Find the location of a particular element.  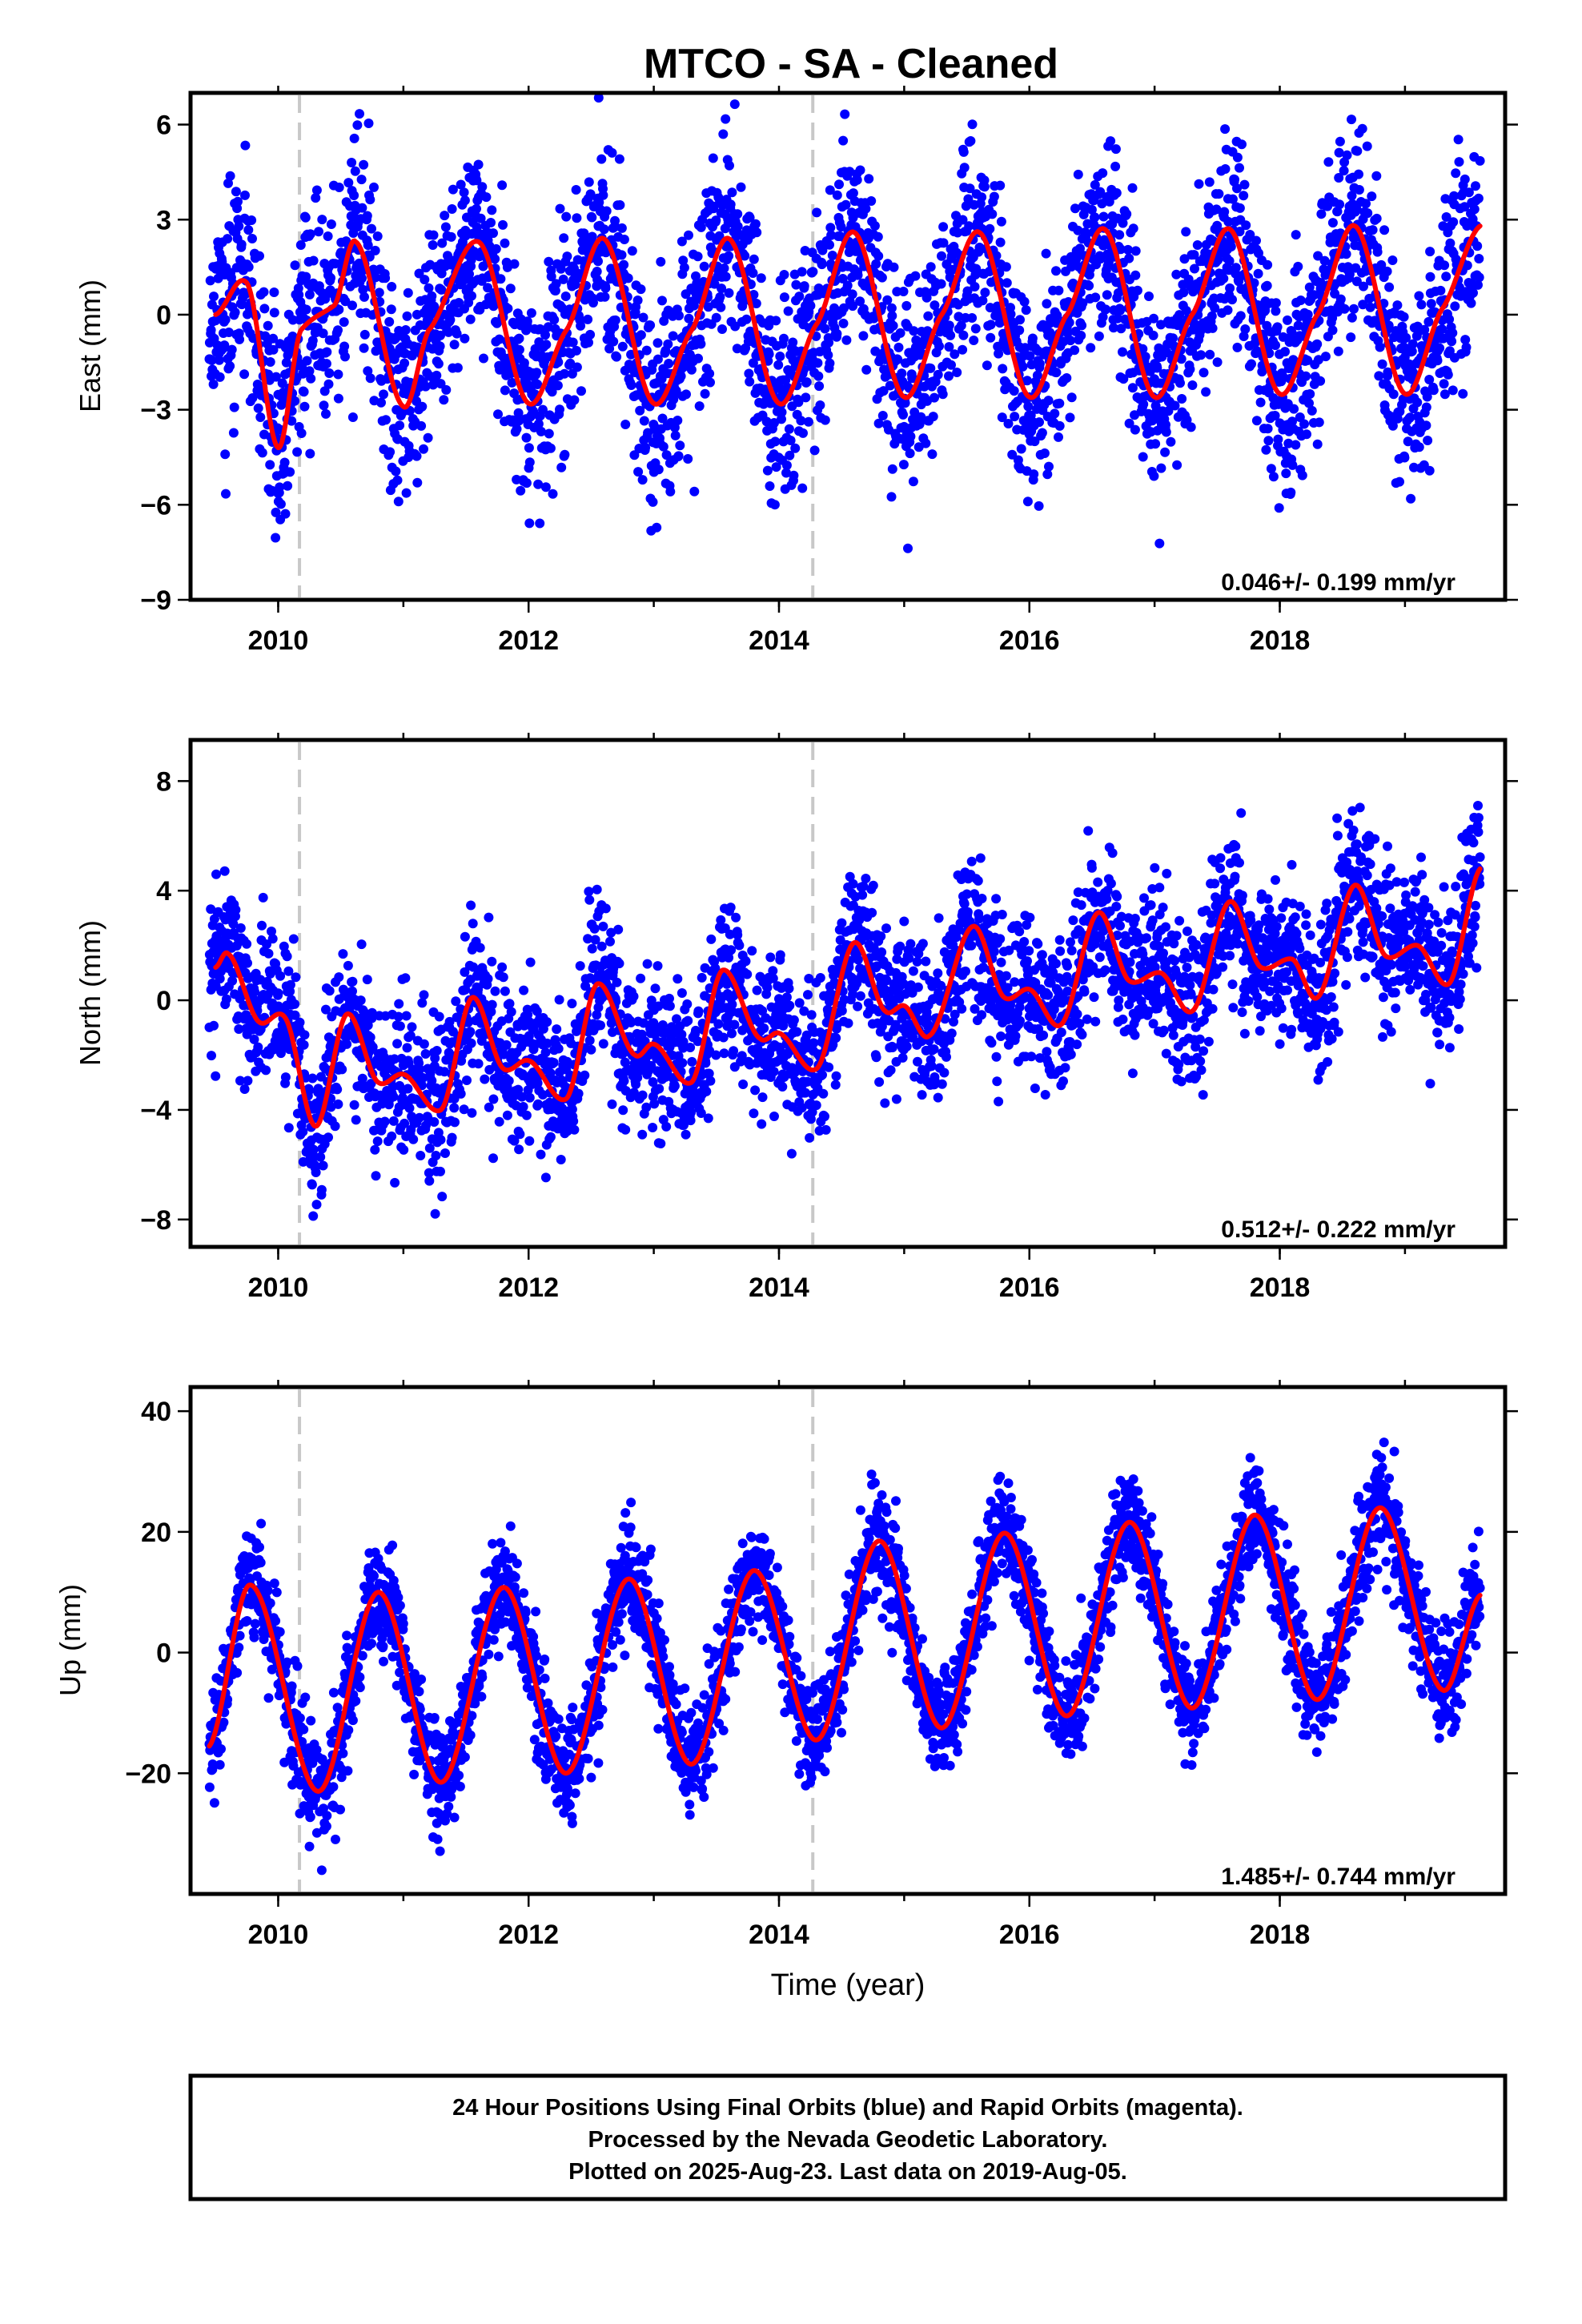

east-x-tick-label: 2012 is located at coordinates (528, 640).